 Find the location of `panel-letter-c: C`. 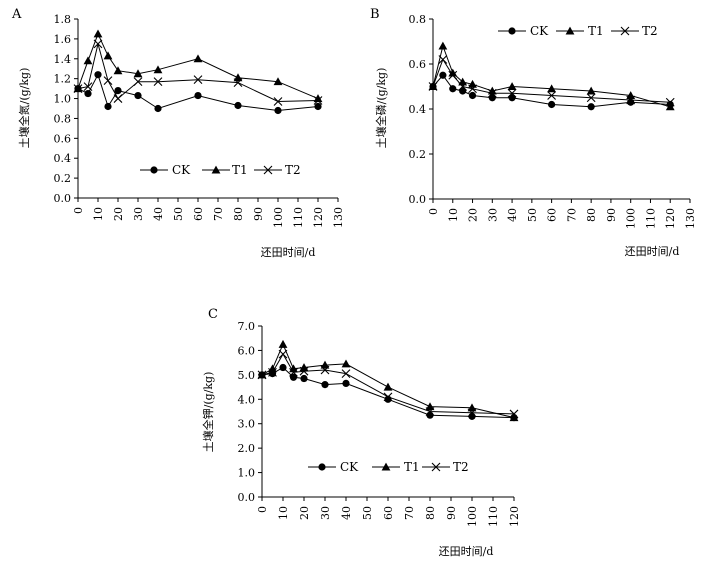

panel-letter-c: C is located at coordinates (213, 314).